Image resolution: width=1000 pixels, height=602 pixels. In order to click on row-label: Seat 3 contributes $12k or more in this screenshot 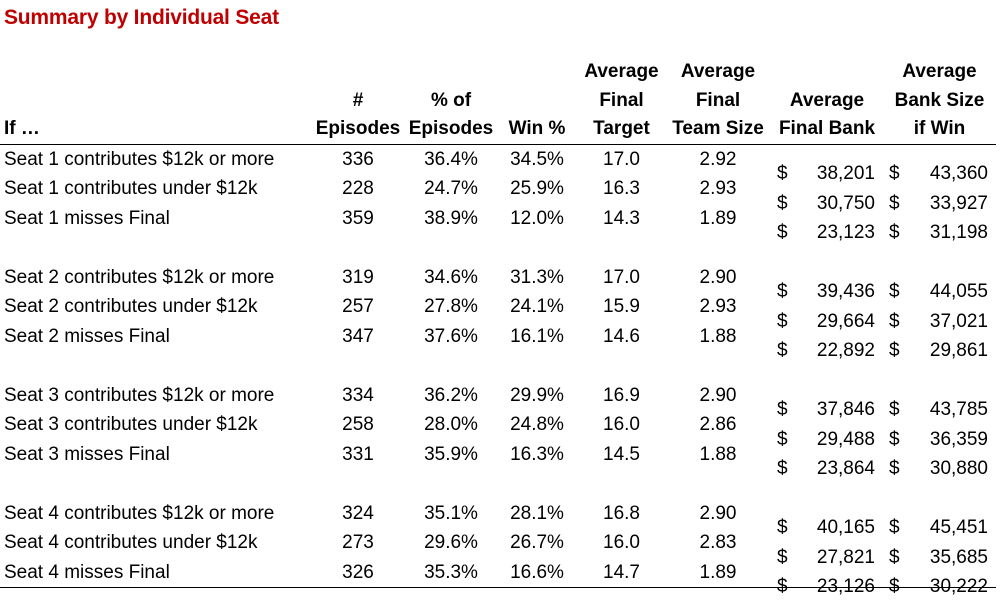, I will do `click(139, 395)`.